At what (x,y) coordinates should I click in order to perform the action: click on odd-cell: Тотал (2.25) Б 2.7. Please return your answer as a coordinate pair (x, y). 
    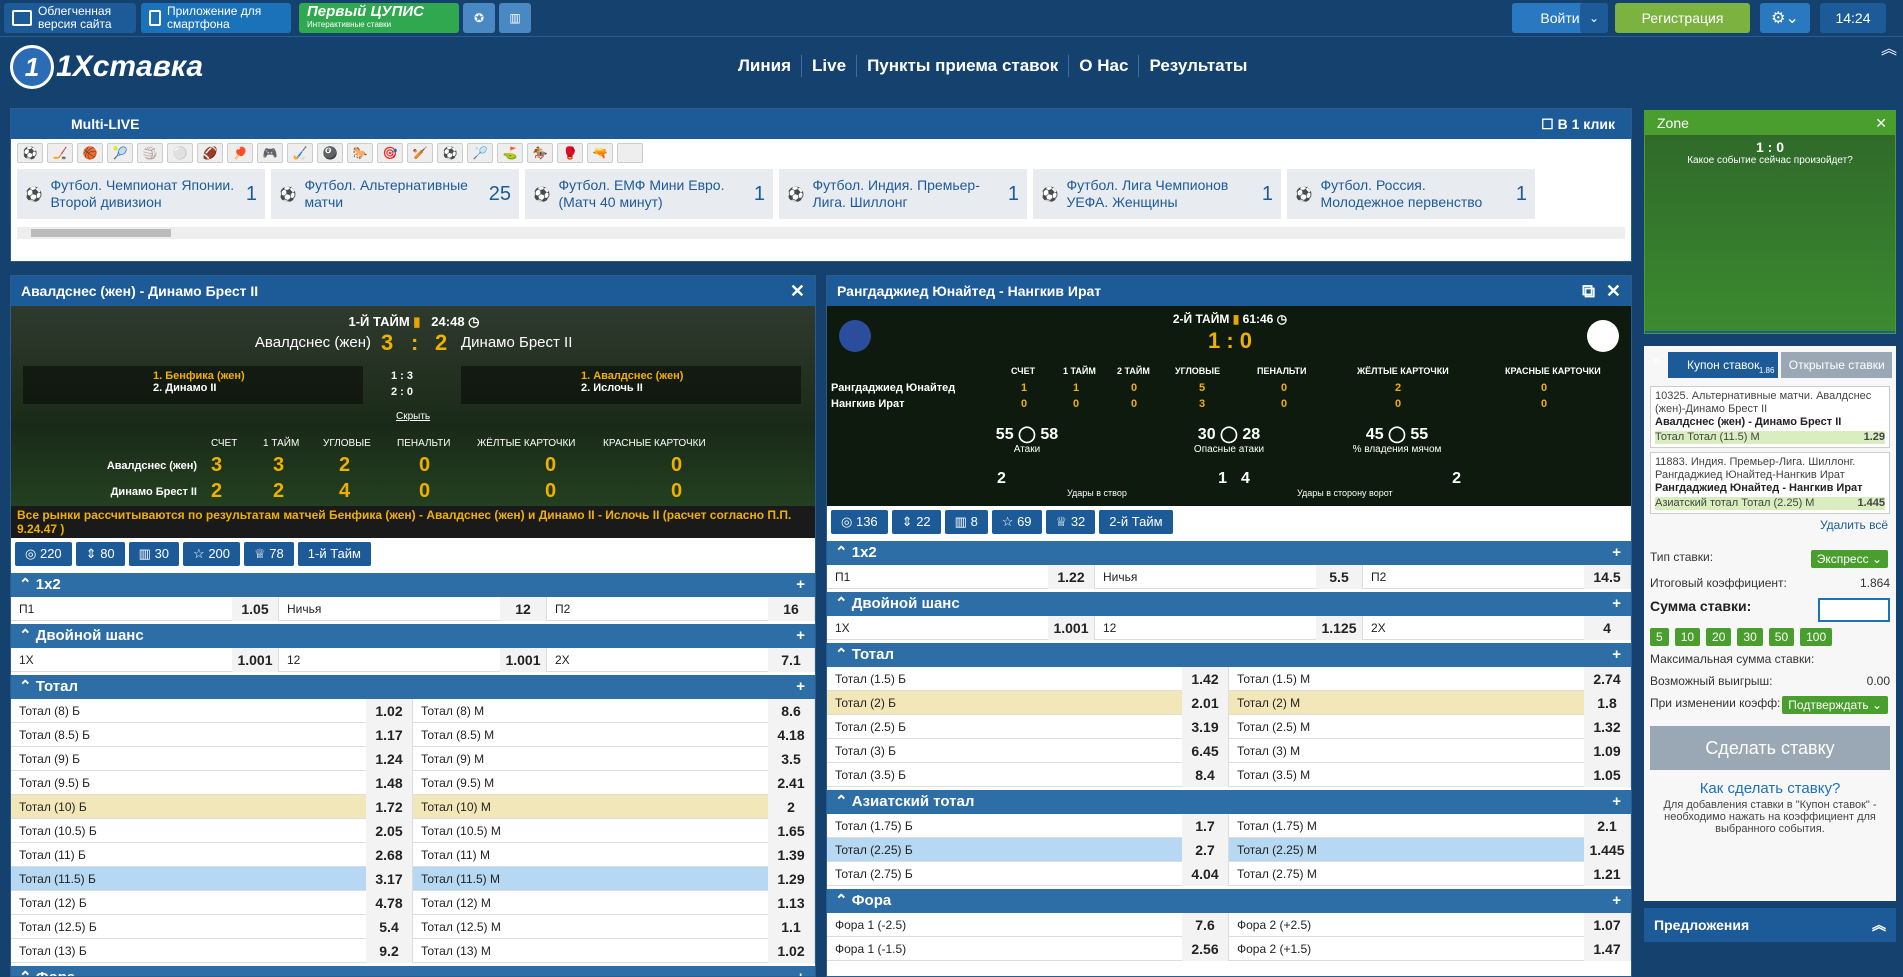
    Looking at the image, I should click on (1028, 849).